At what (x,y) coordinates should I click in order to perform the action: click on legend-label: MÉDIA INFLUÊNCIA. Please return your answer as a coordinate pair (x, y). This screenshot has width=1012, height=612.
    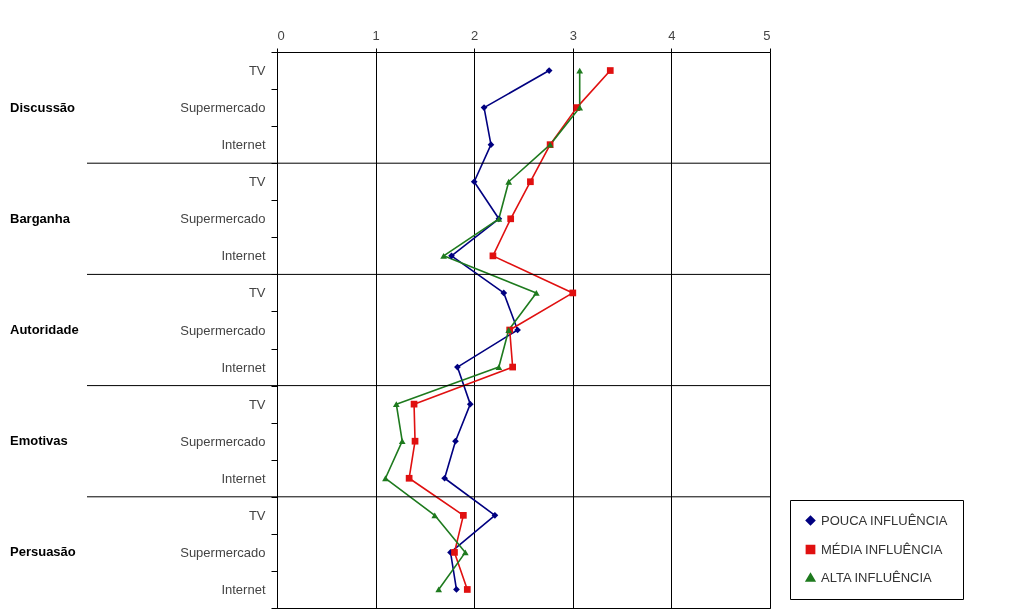
    Looking at the image, I should click on (882, 549).